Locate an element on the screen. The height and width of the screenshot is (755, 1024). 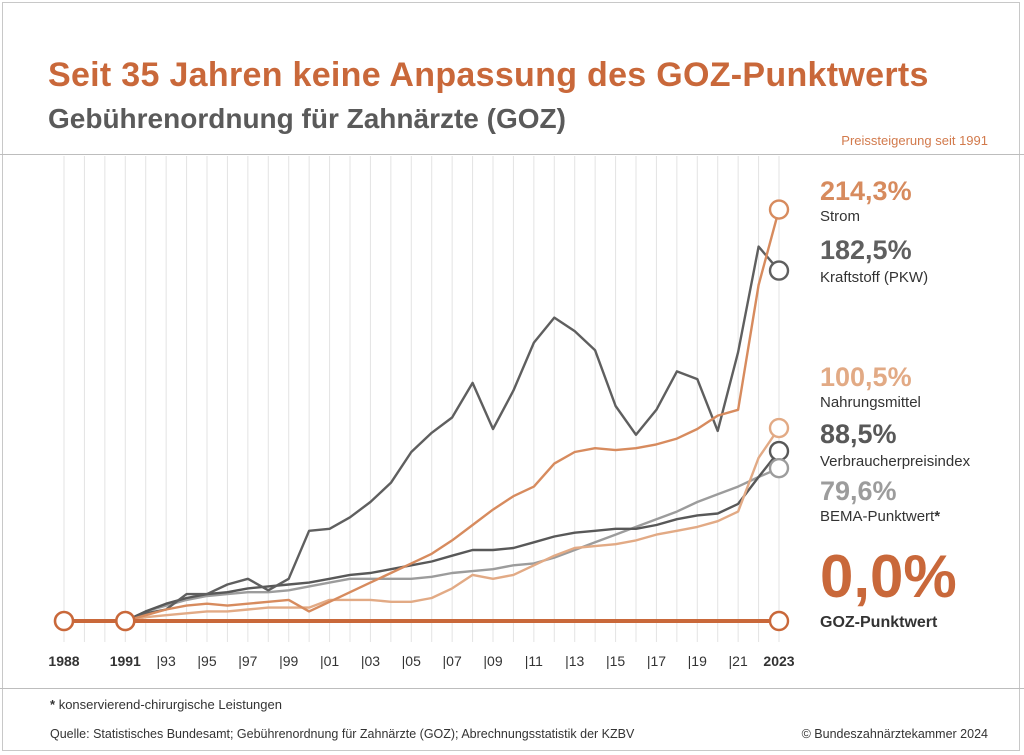
value-label-5: 0,0% is located at coordinates (888, 576).